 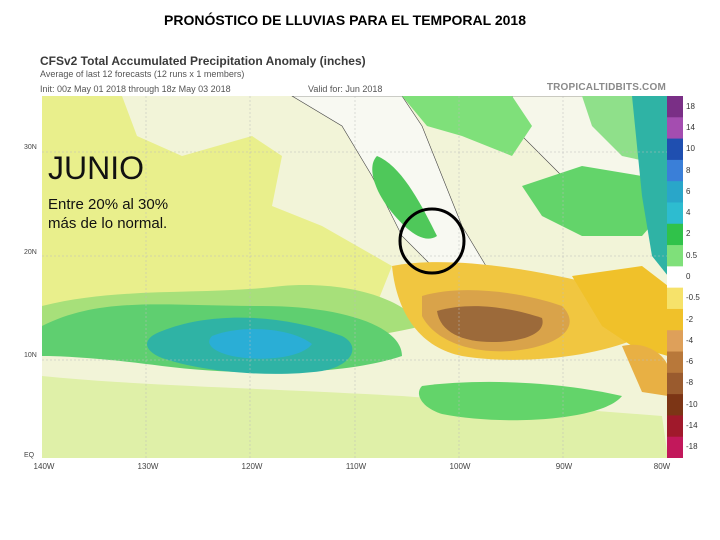 What do you see at coordinates (650, 186) in the screenshot?
I see `atlantic-wet-zone` at bounding box center [650, 186].